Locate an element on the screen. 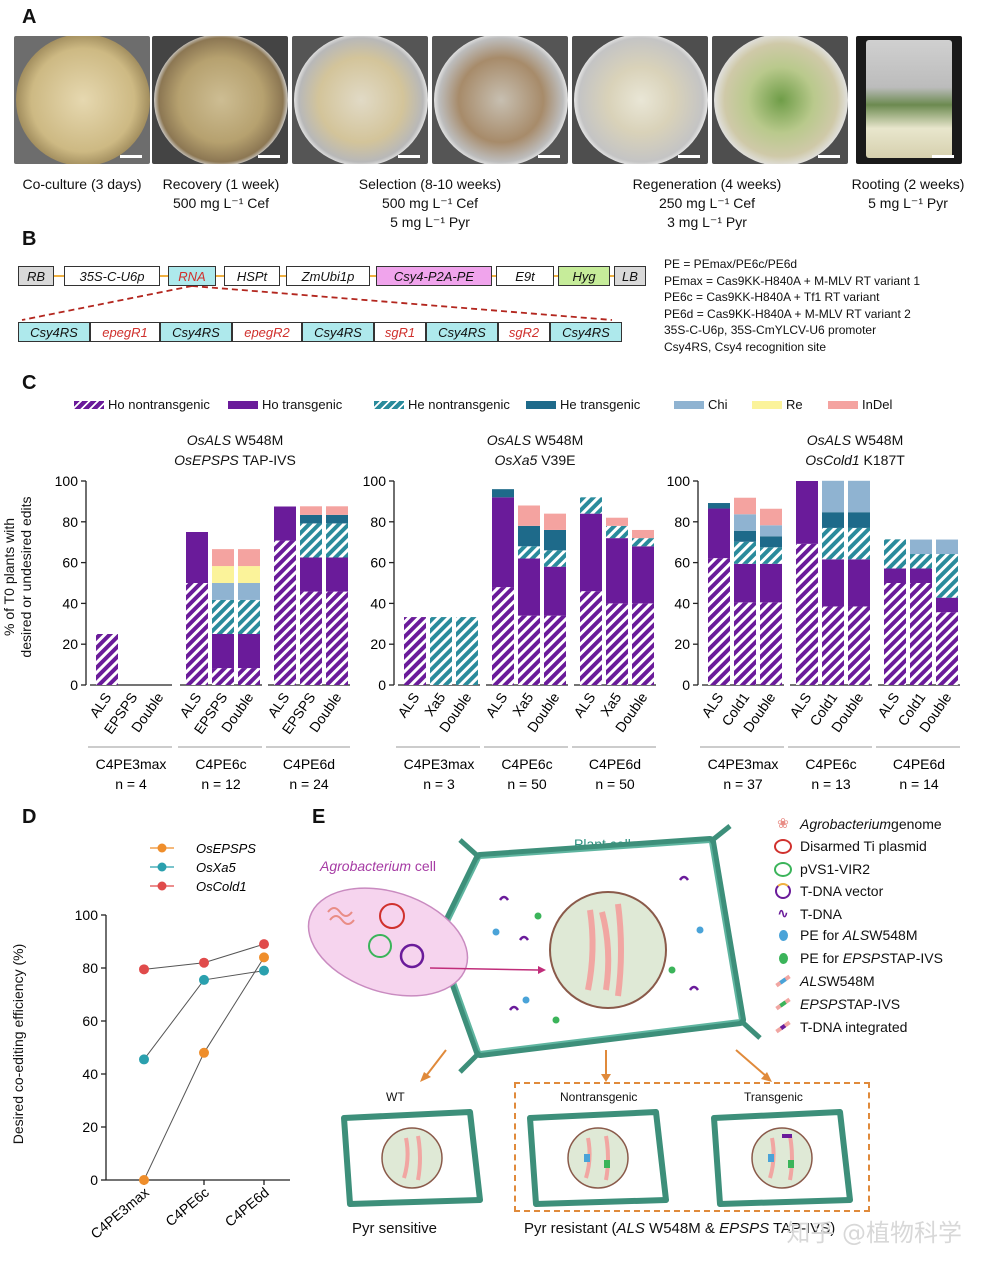 The image size is (984, 1272). group-name: C4PE6d is located at coordinates (615, 764).